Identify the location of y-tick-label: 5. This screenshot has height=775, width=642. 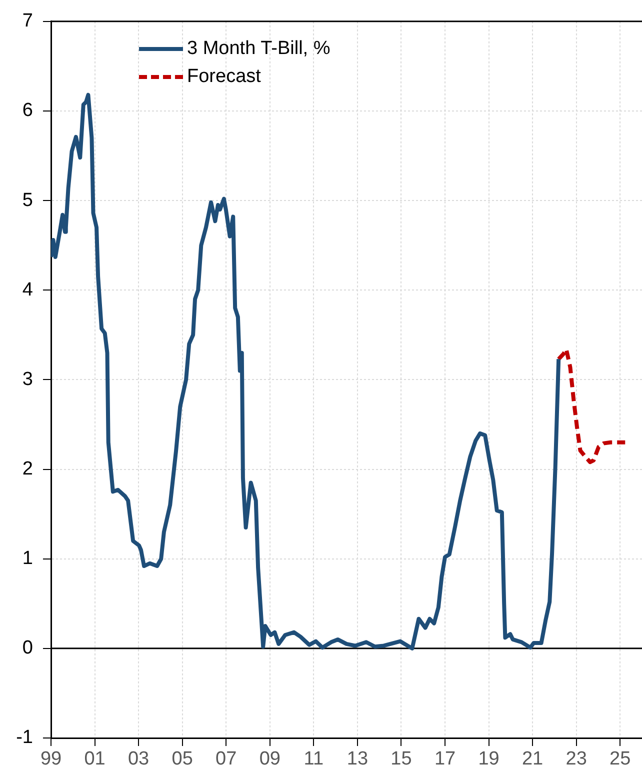
(27, 200).